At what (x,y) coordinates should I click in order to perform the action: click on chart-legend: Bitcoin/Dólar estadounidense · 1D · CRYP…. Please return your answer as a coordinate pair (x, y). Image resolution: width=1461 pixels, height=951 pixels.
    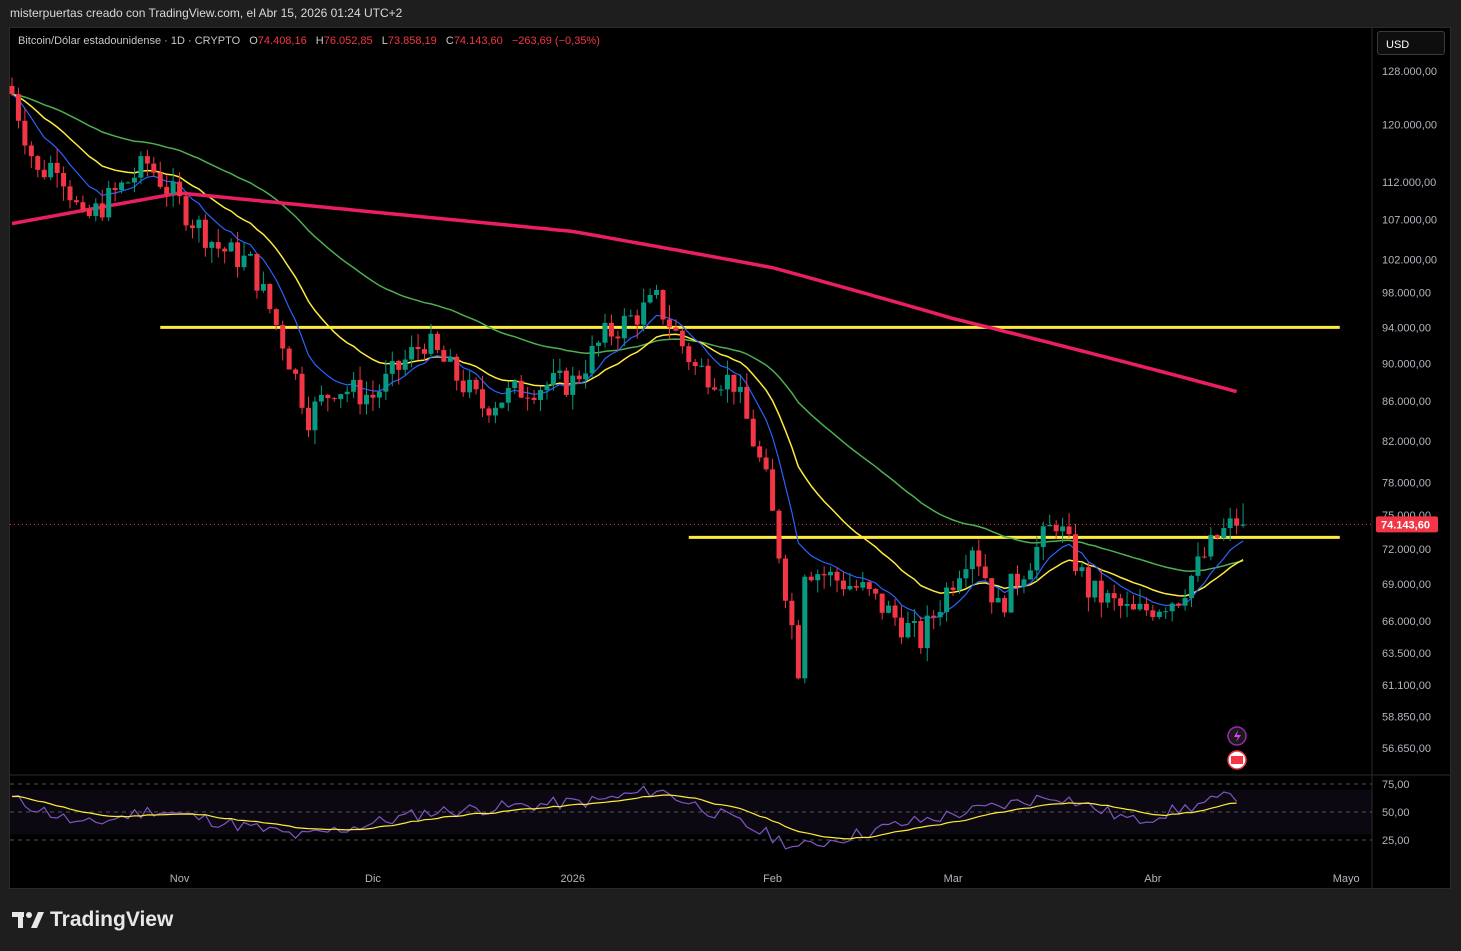
    Looking at the image, I should click on (309, 41).